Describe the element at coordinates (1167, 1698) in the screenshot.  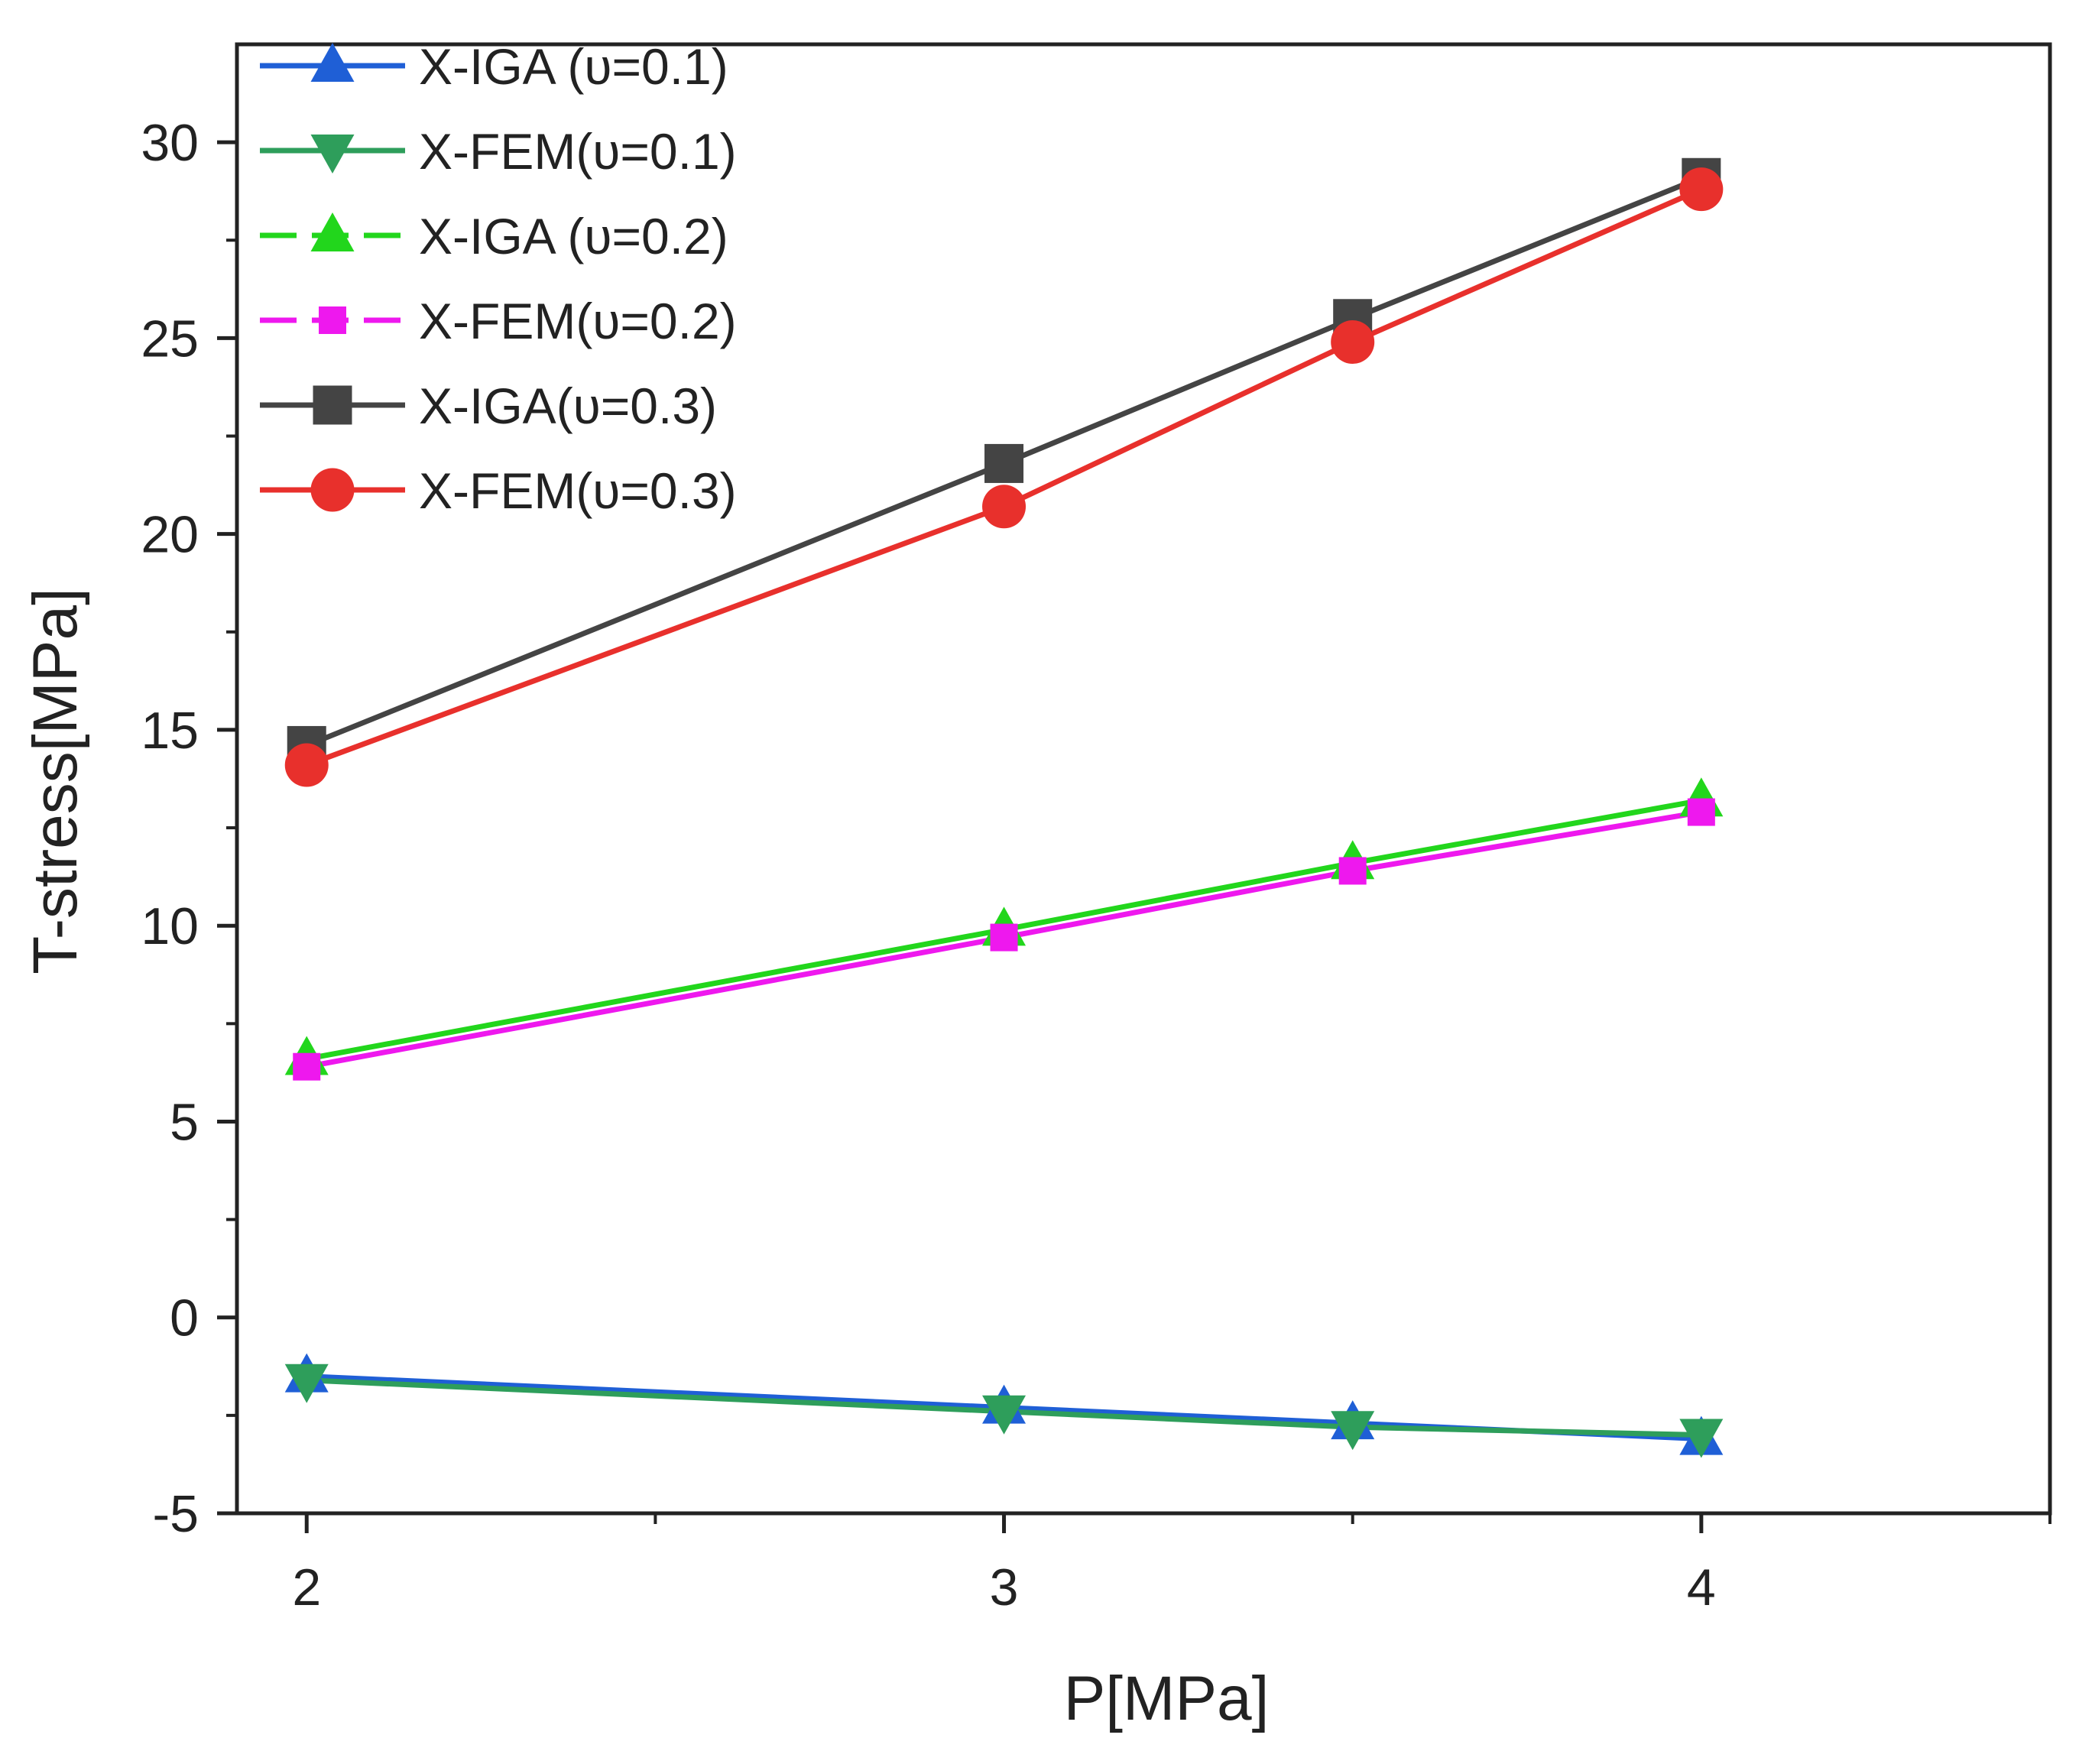
I see `x-axis-title: P[MPa]` at that location.